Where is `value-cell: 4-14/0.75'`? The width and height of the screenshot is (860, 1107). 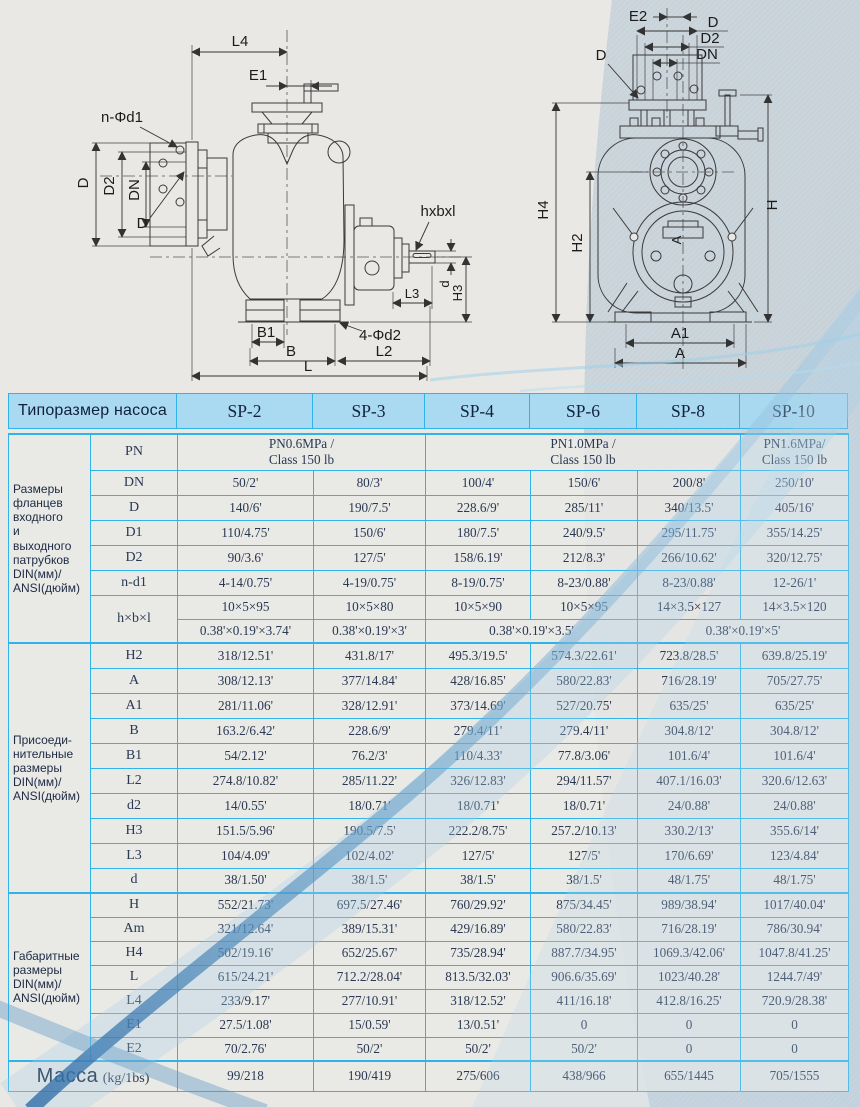
value-cell: 4-14/0.75' is located at coordinates (245, 582).